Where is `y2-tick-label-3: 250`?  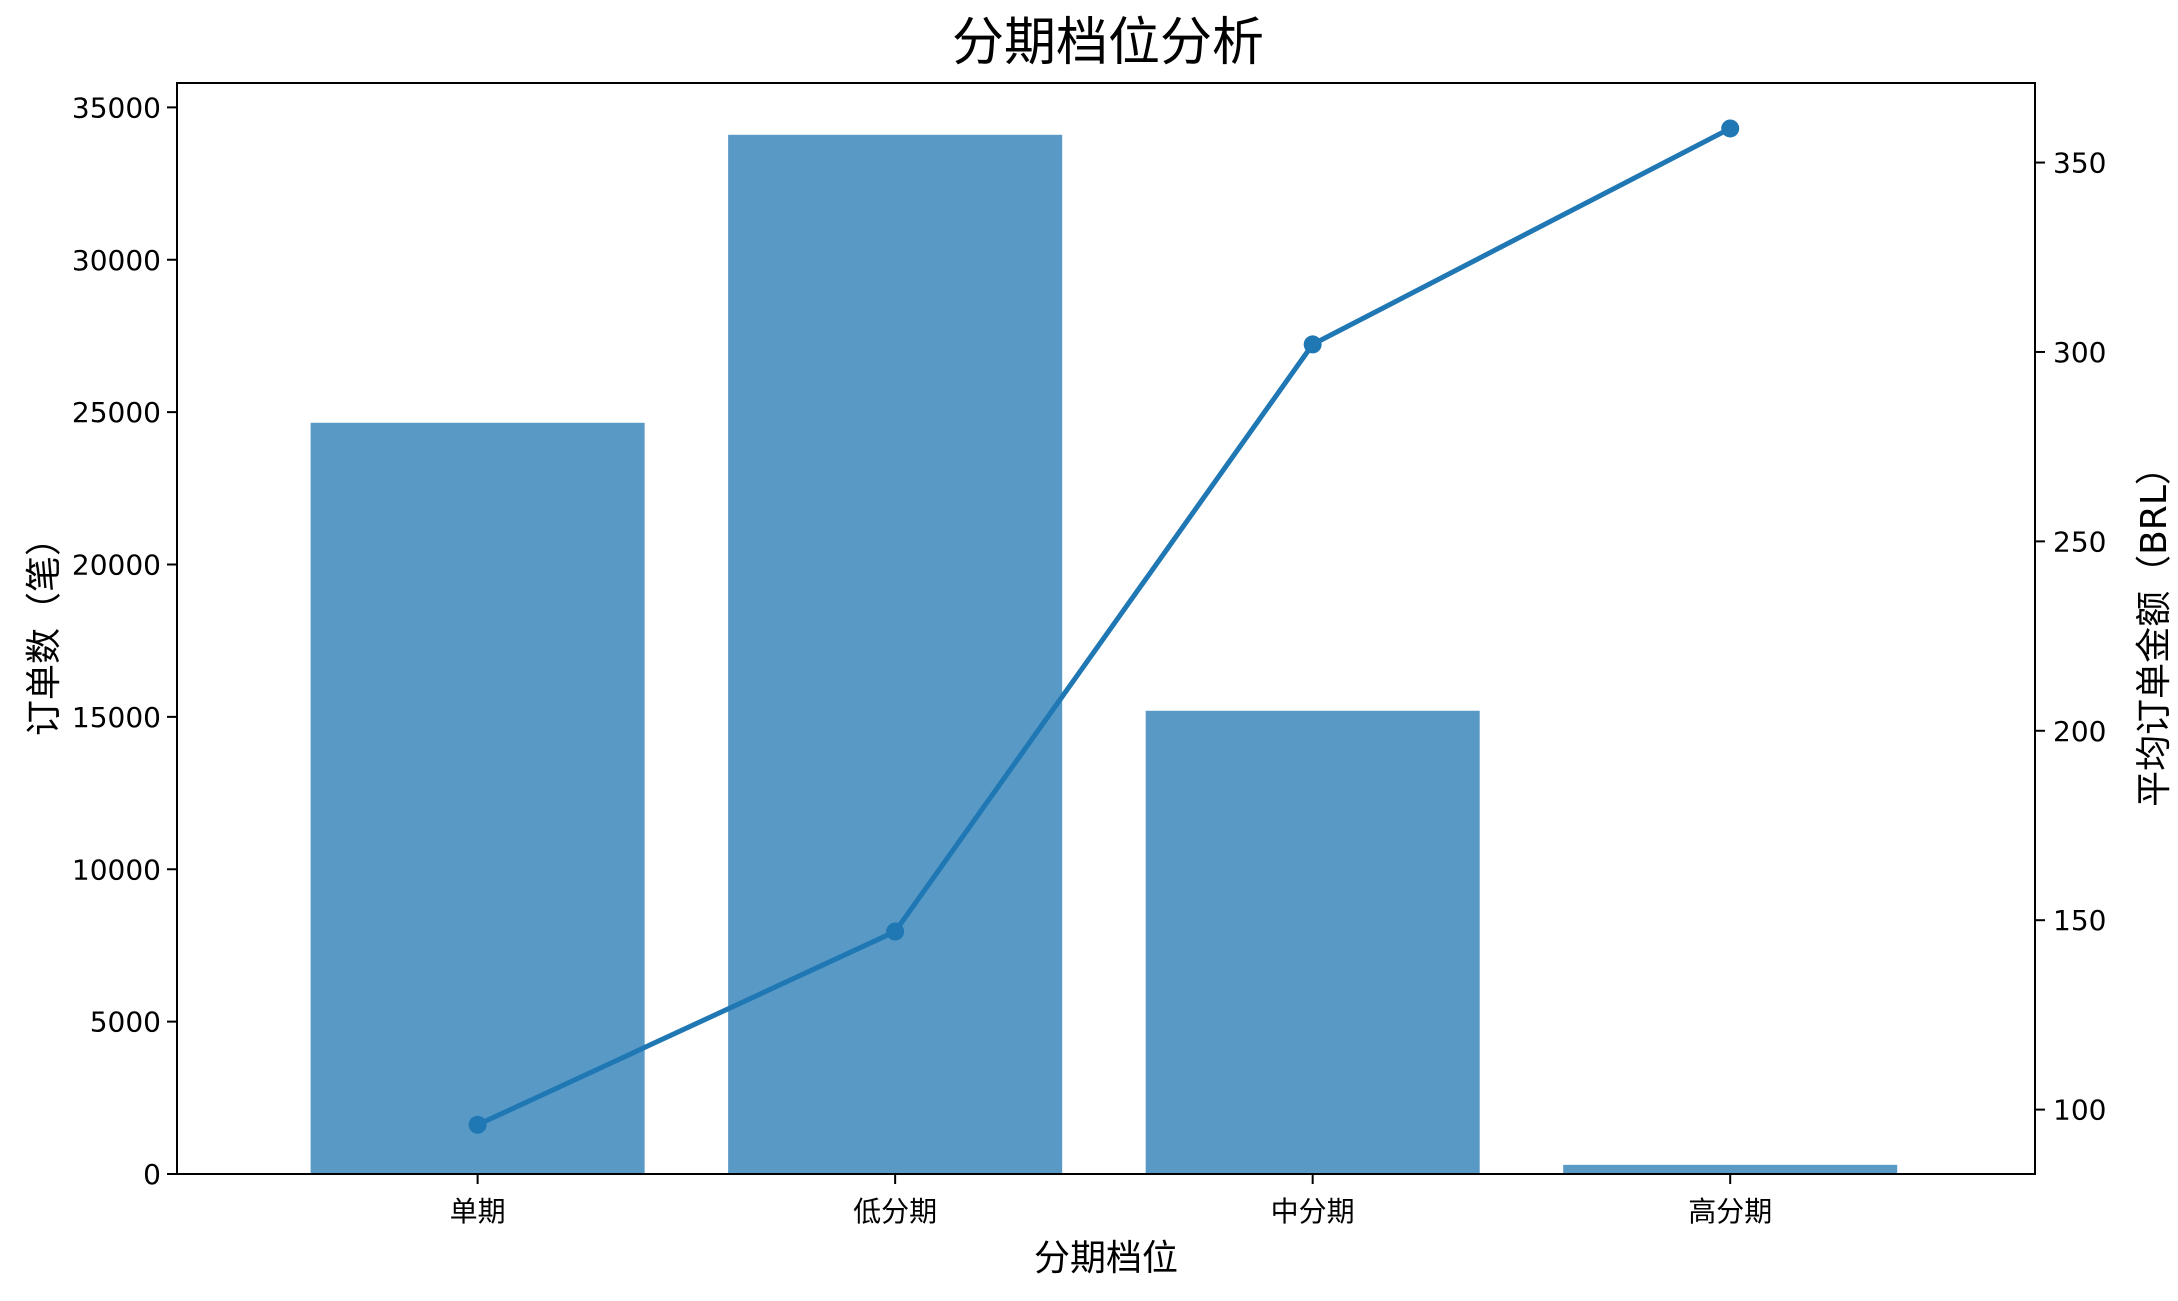 y2-tick-label-3: 250 is located at coordinates (2079, 541).